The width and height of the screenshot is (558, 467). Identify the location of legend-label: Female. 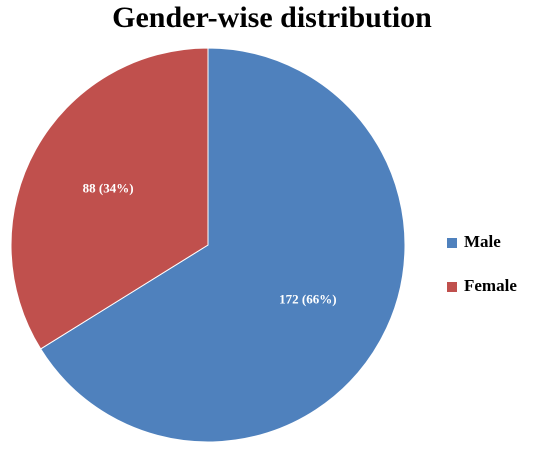
(490, 285).